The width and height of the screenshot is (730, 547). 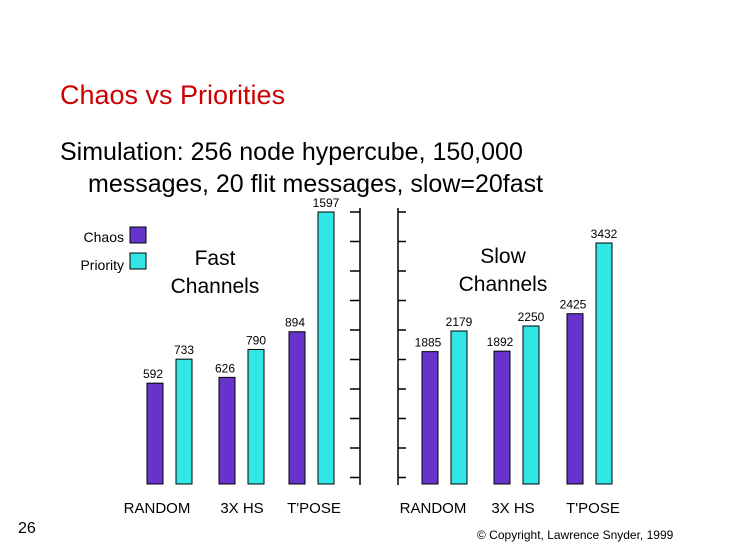 What do you see at coordinates (138, 235) in the screenshot?
I see `legend-chaos-swatch` at bounding box center [138, 235].